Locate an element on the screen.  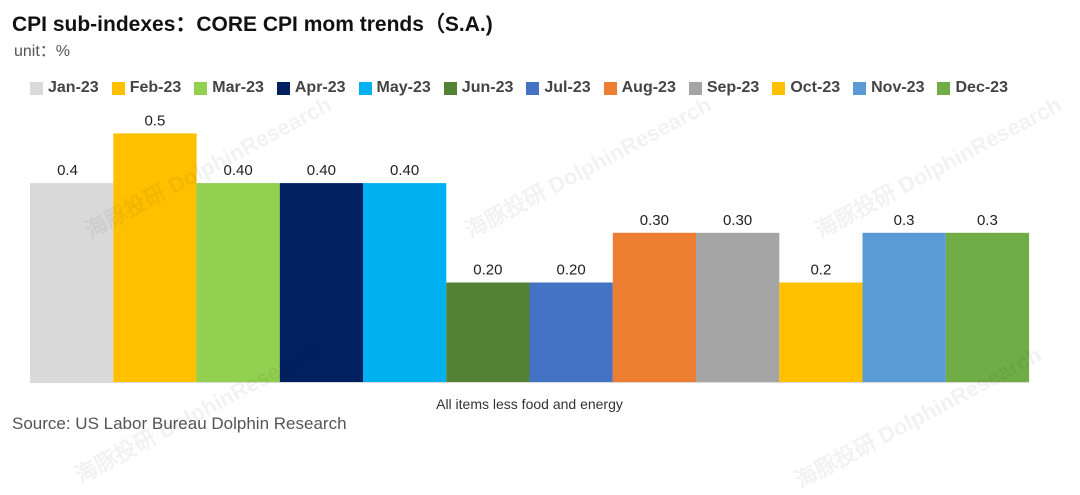
legend-label: Jan-23 is located at coordinates (73, 87).